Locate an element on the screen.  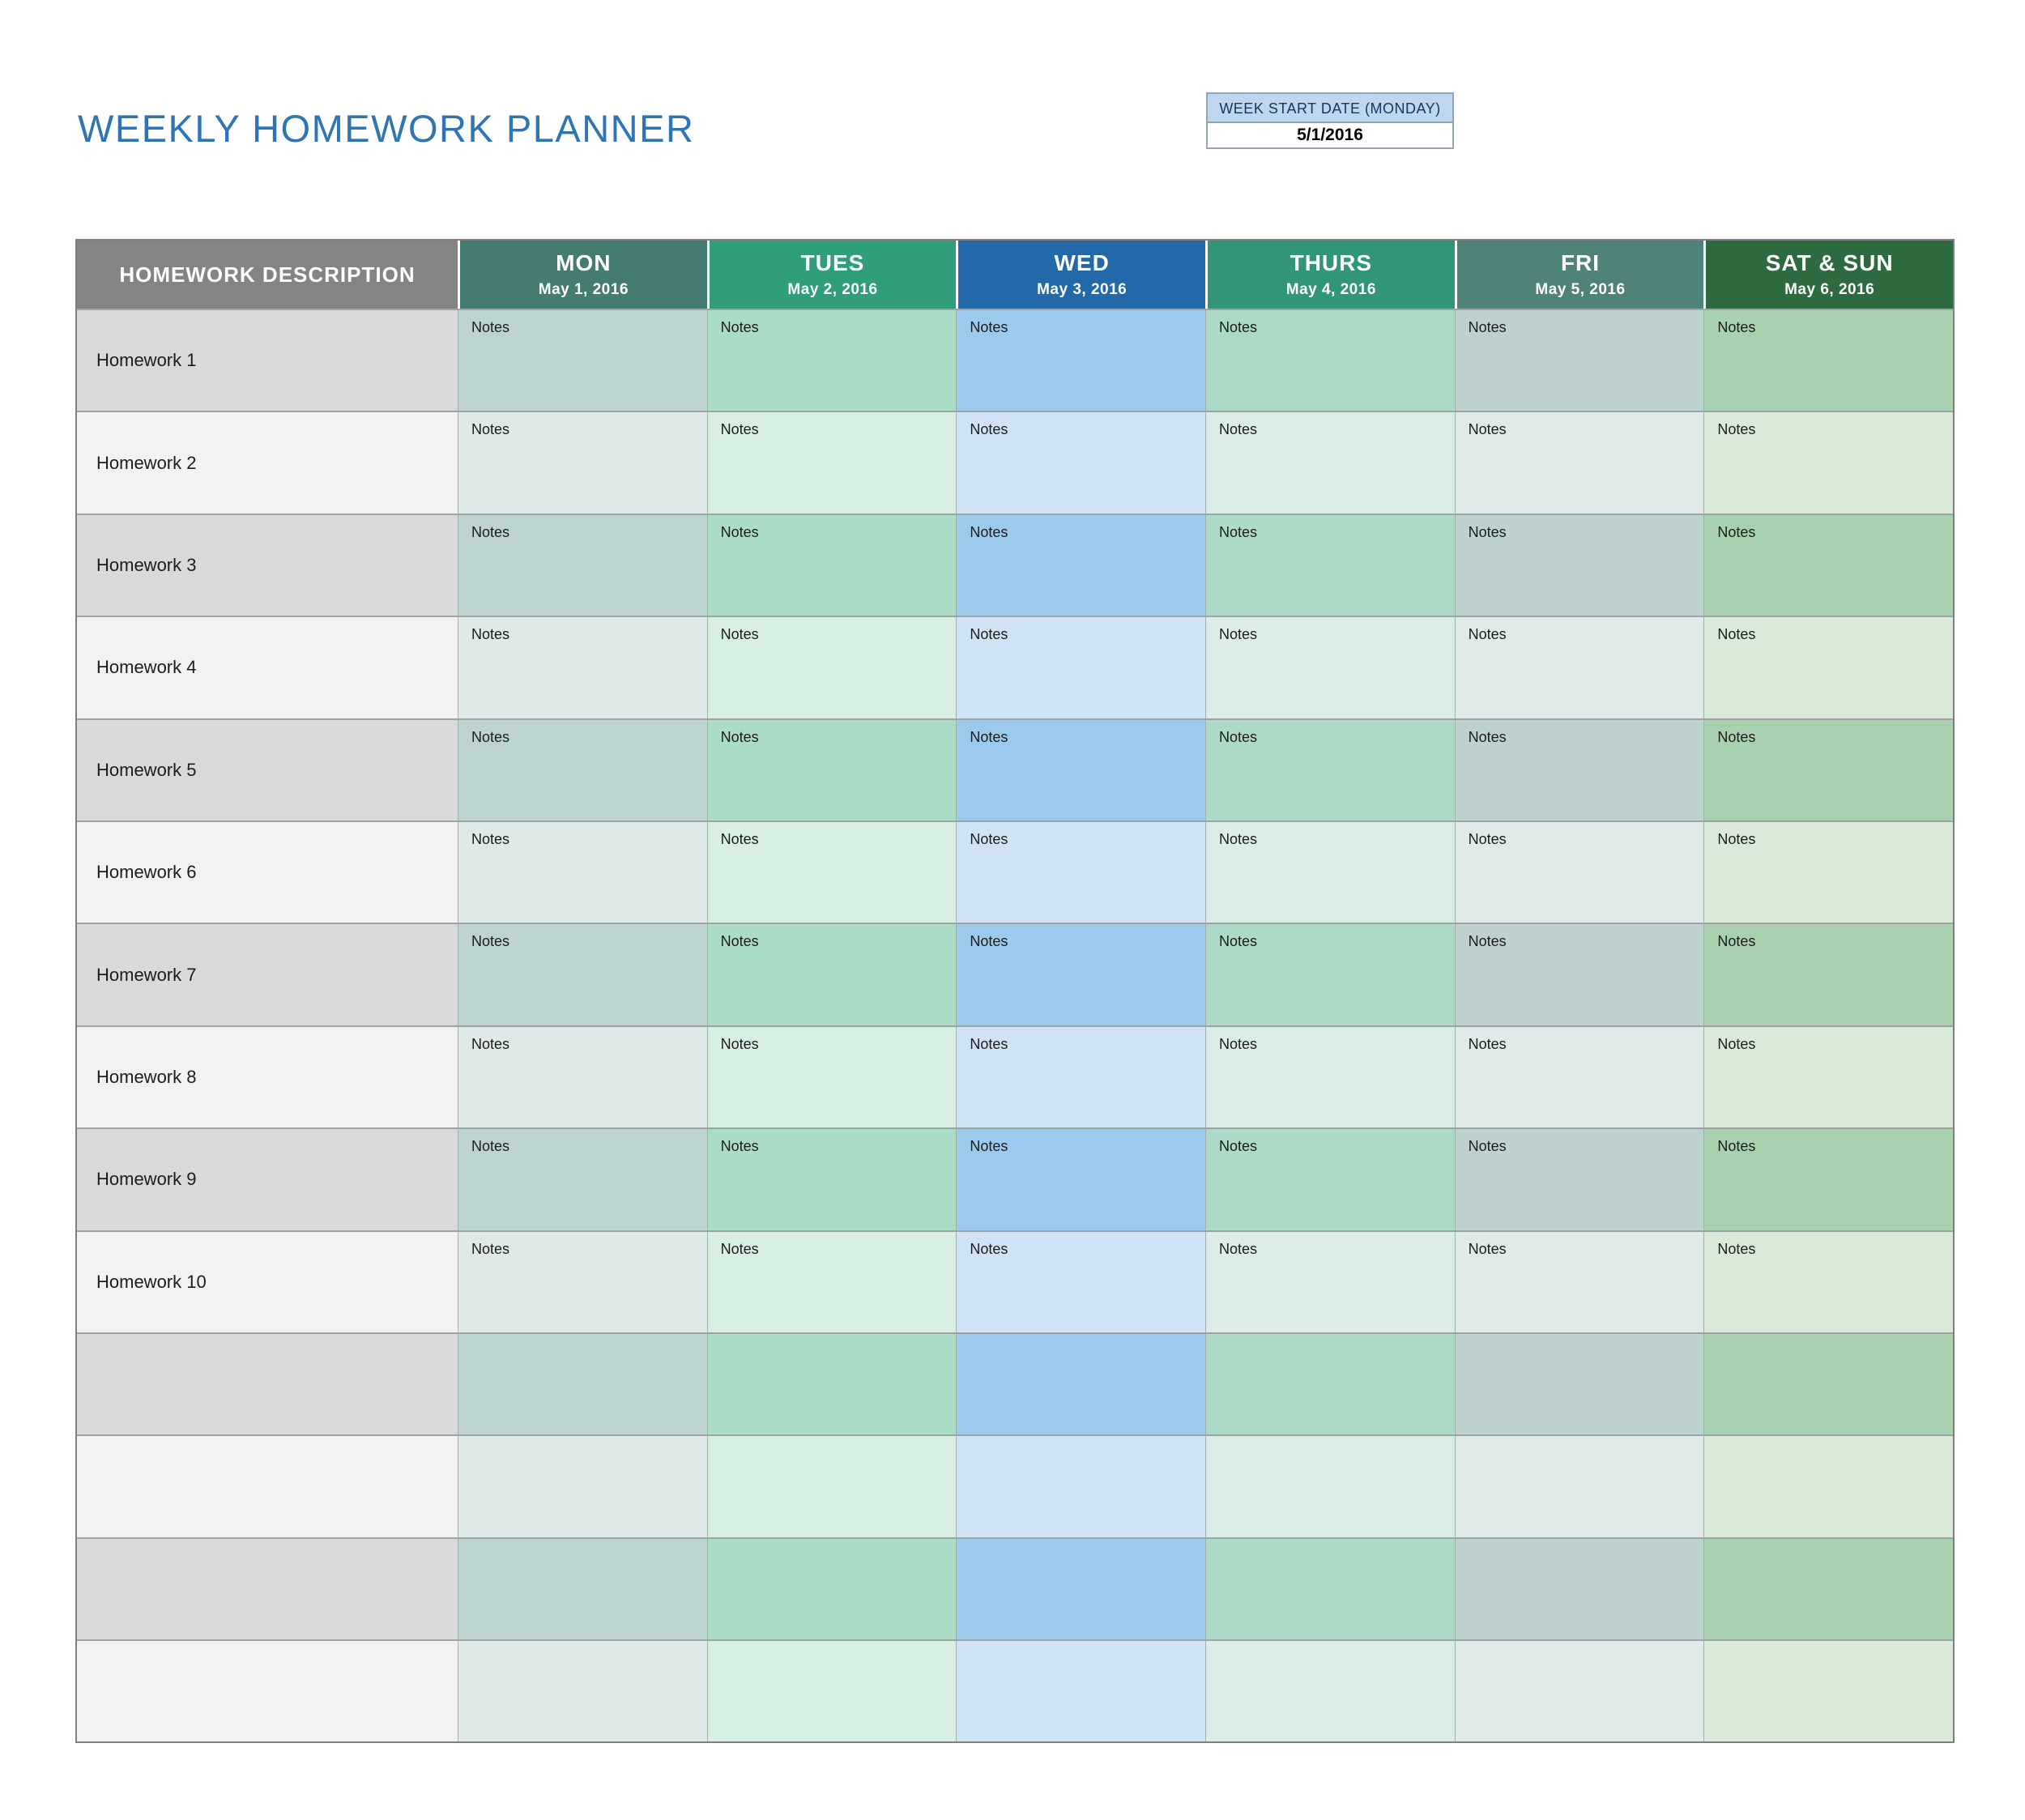
description-cell: Homework 10 is located at coordinates (267, 1281).